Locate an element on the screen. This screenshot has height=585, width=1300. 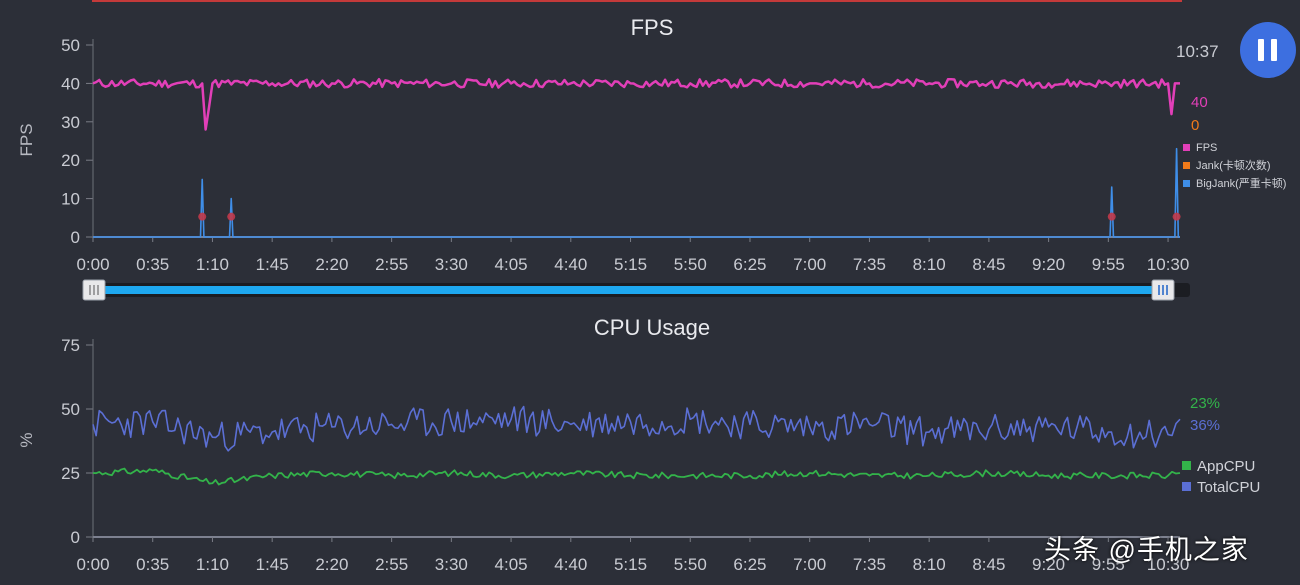
cpu-x-tick-label: 4:40 is located at coordinates (570, 564).